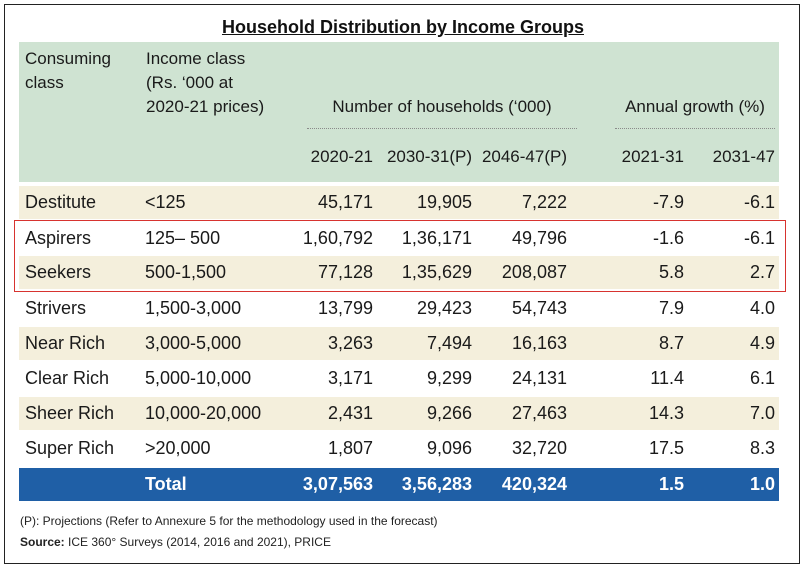  Describe the element at coordinates (762, 484) in the screenshot. I see `cell-growth-2031-47: 1.0` at that location.